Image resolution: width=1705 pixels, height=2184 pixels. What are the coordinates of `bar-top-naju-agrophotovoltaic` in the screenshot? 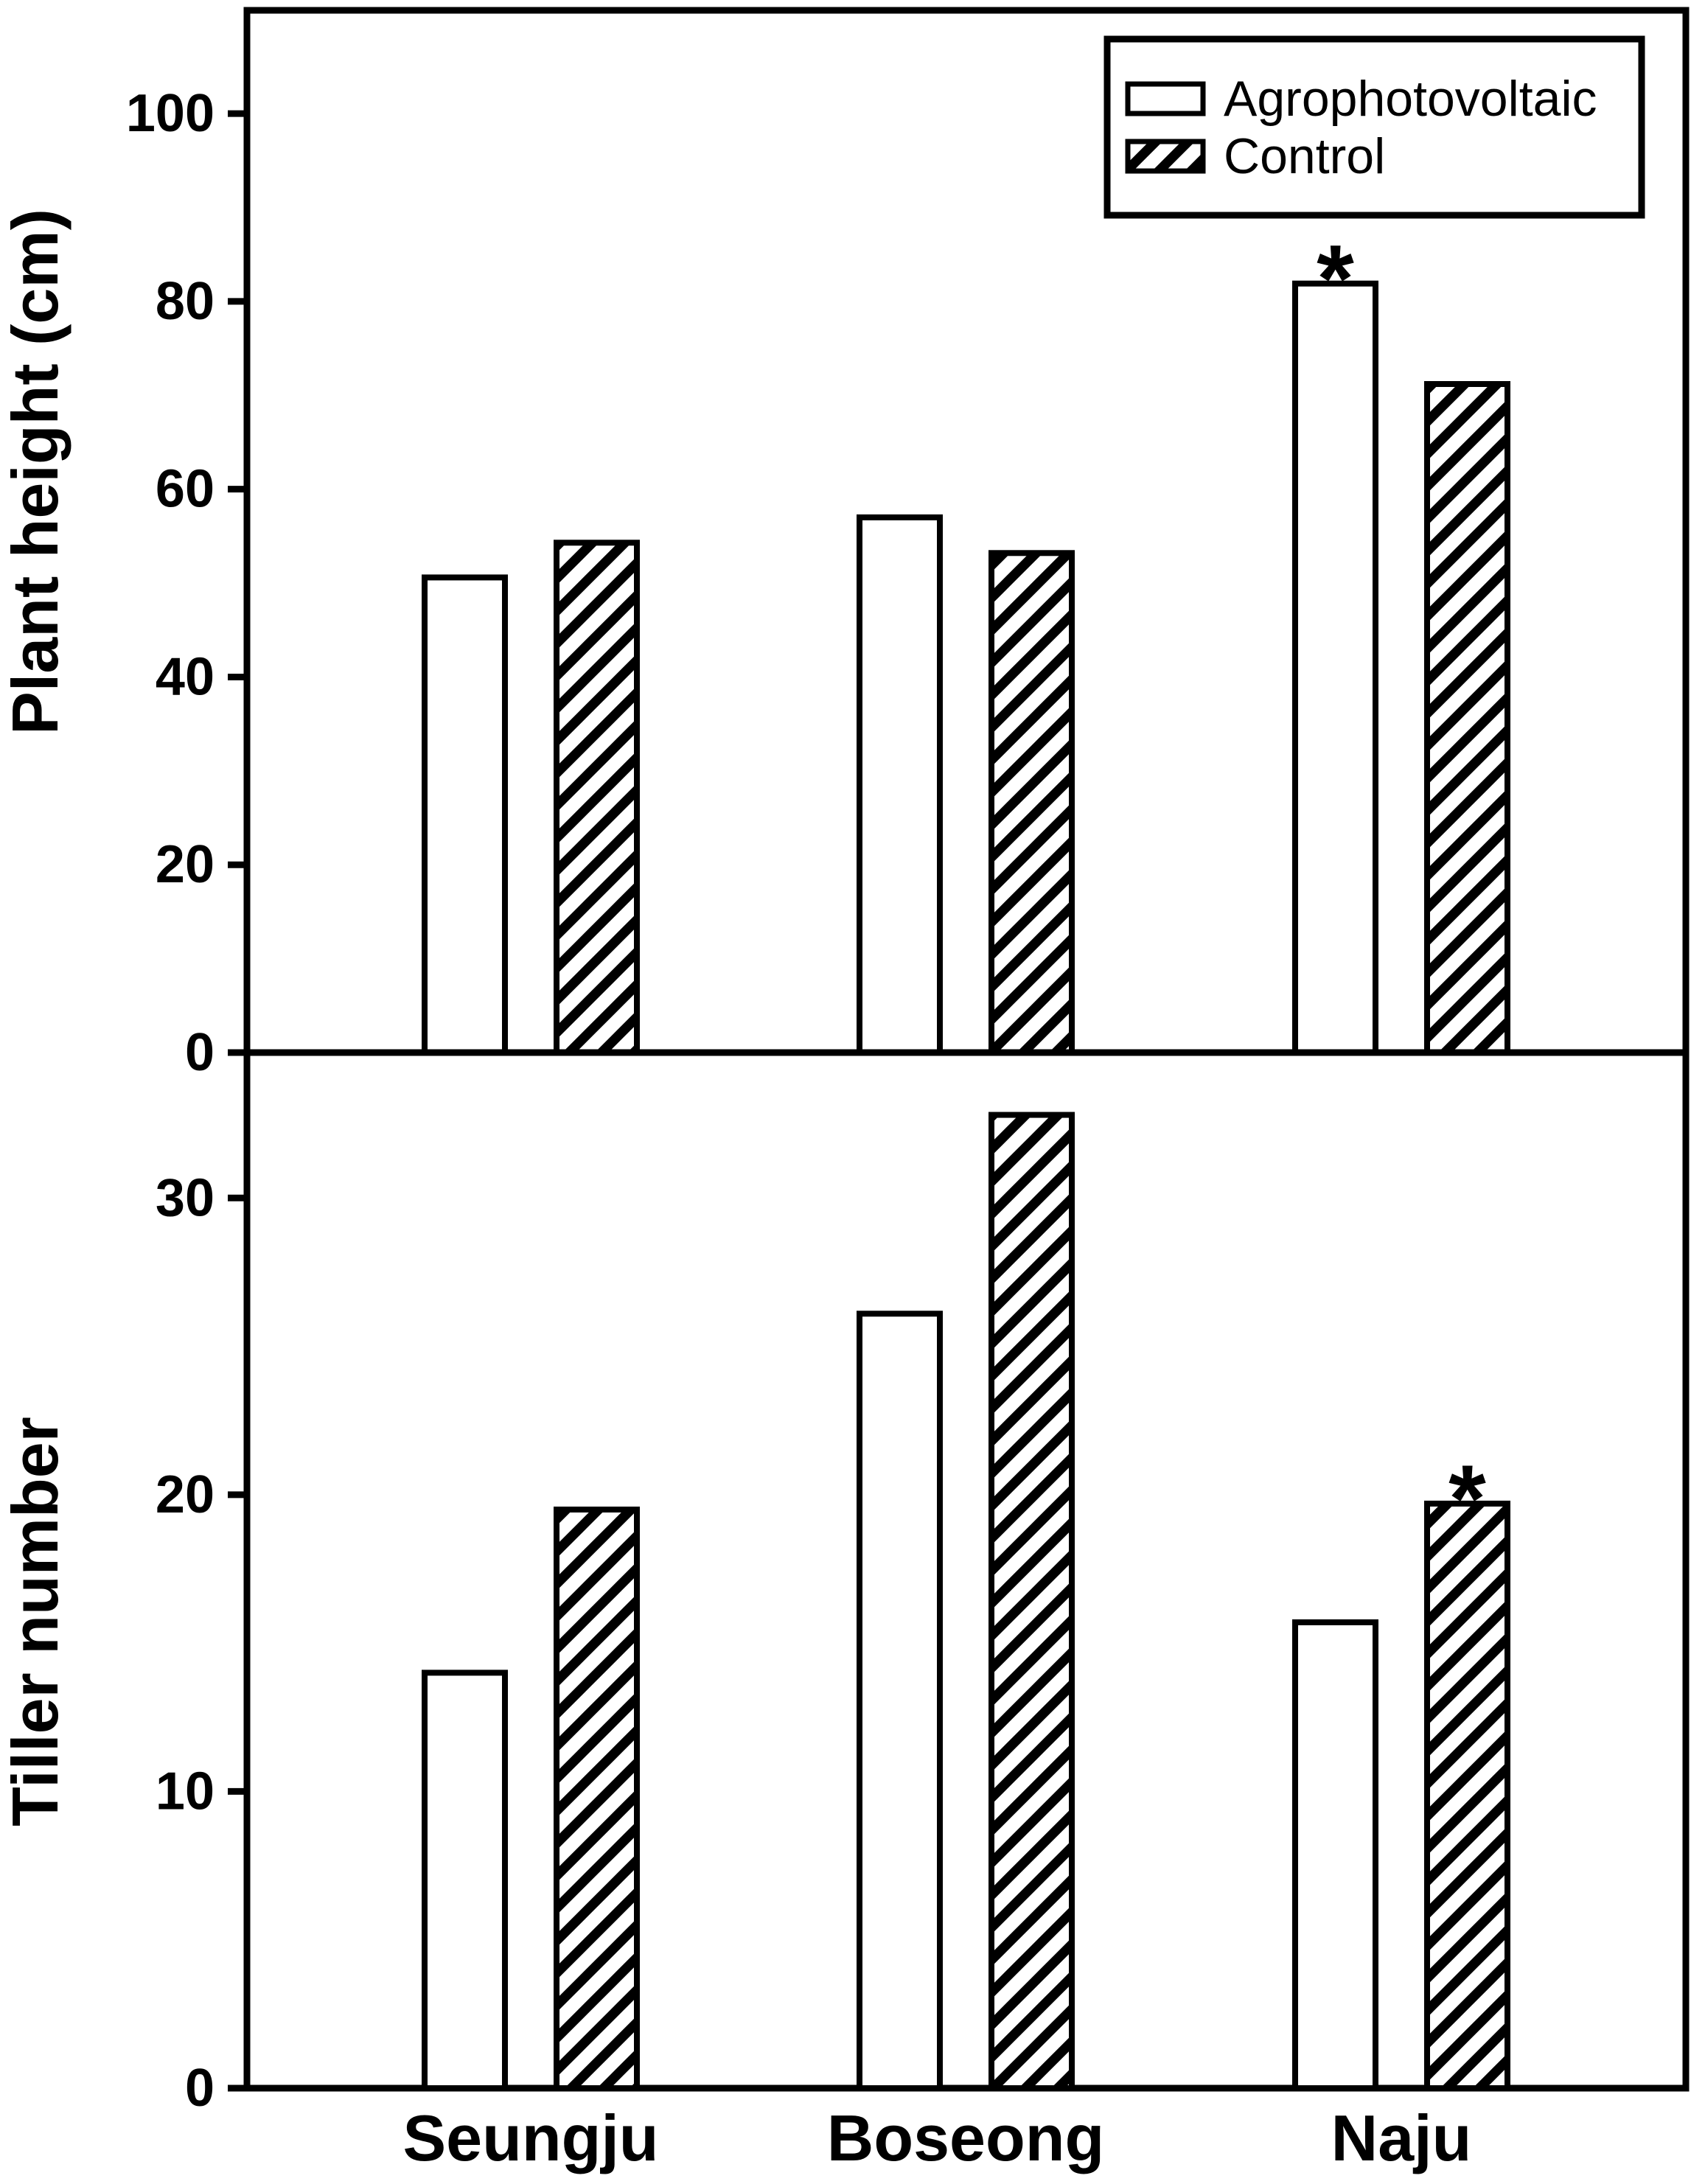 It's located at (1335, 668).